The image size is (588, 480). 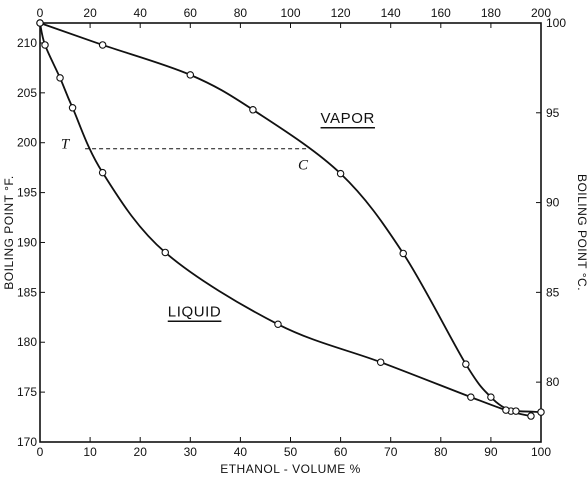 I want to click on y2-tick-label: 90, so click(x=553, y=203).